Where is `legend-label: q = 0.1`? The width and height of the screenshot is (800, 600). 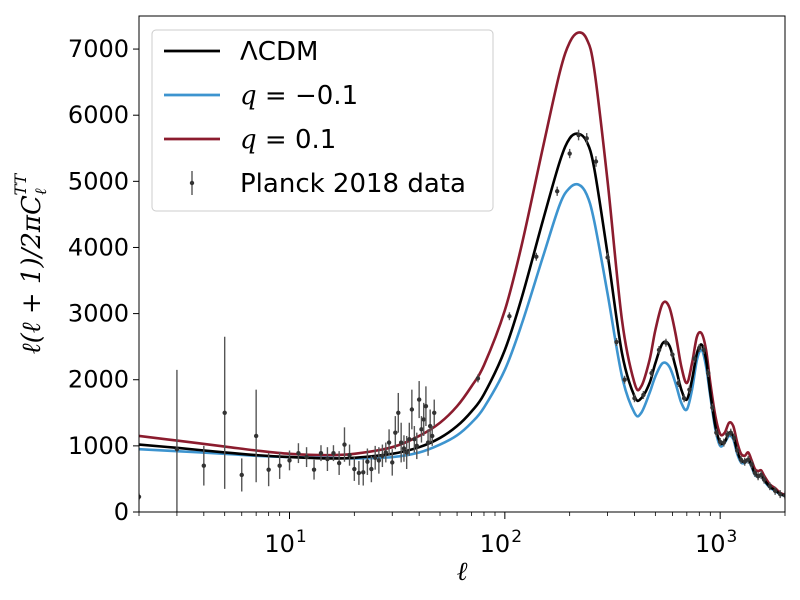 legend-label: q = 0.1 is located at coordinates (288, 140).